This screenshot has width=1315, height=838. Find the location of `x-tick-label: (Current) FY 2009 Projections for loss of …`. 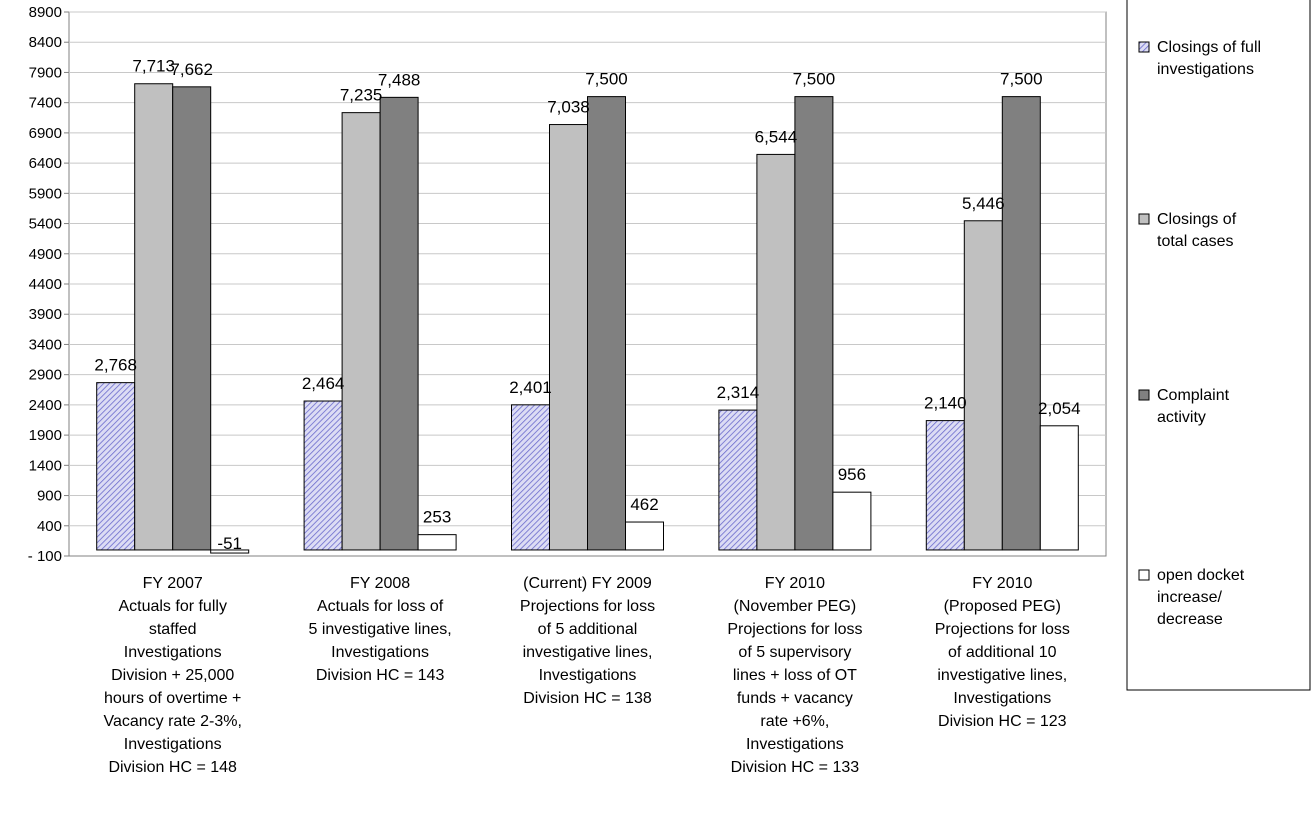

x-tick-label: (Current) FY 2009 Projections for loss of … is located at coordinates (587, 641).